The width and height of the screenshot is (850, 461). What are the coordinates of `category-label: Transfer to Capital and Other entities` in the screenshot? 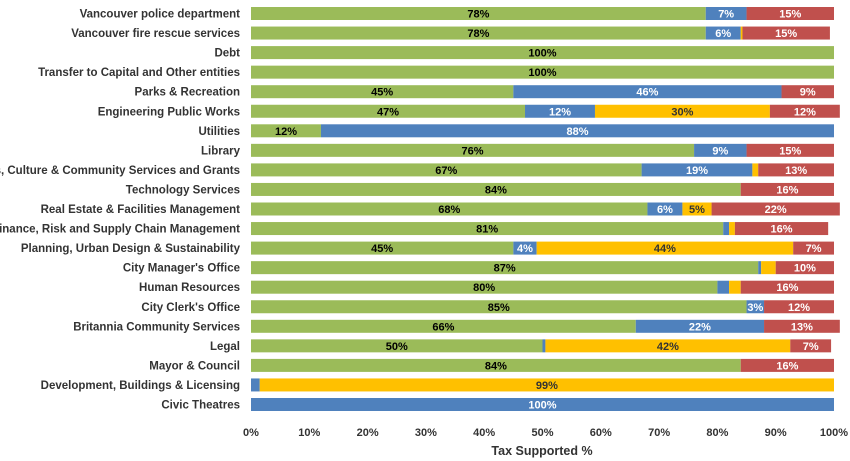 It's located at (139, 73).